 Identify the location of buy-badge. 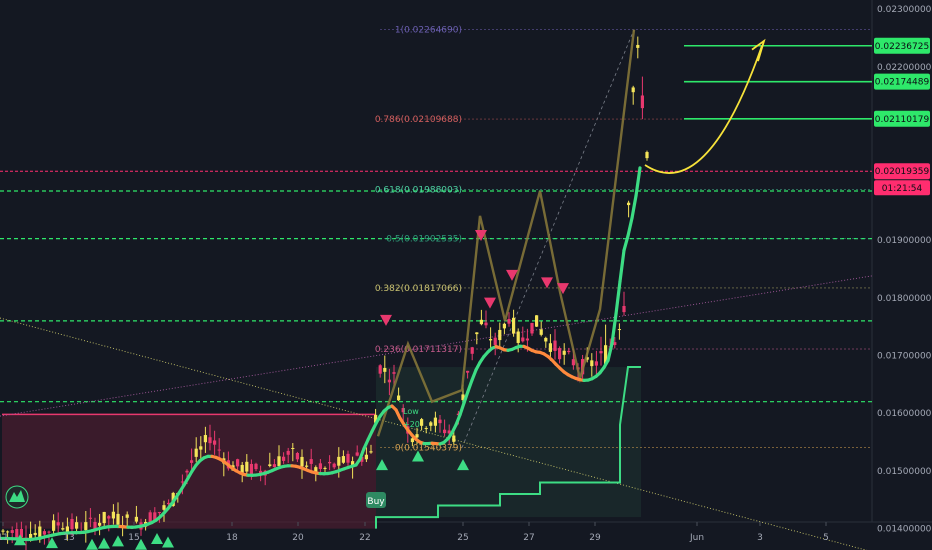
(376, 500).